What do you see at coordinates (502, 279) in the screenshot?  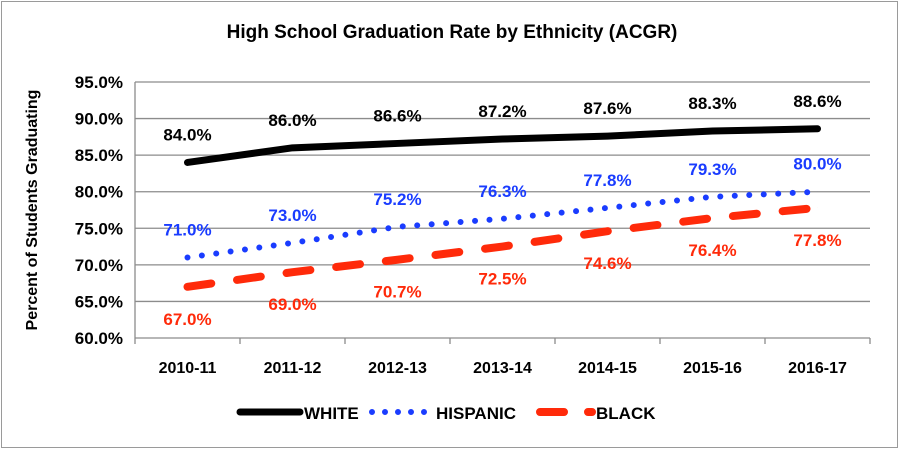 I see `data-label: 72.5%` at bounding box center [502, 279].